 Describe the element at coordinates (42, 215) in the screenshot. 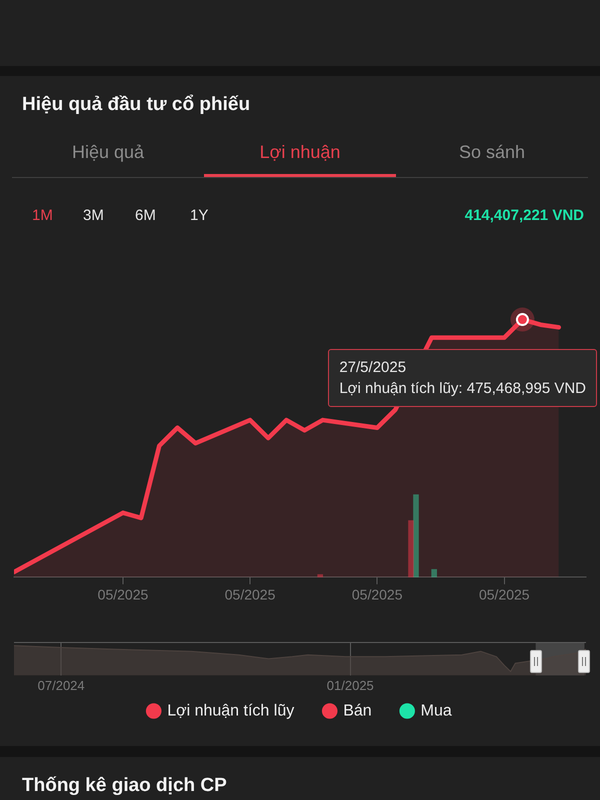

I see `text: 1M` at that location.